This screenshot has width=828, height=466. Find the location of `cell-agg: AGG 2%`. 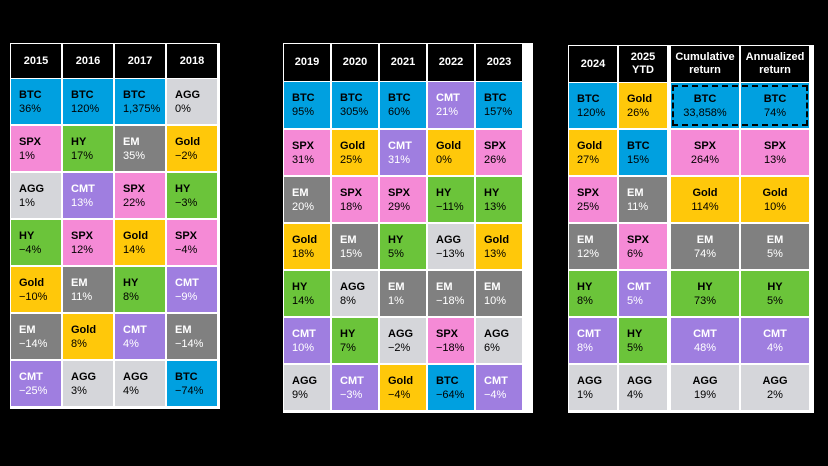

cell-agg: AGG 2% is located at coordinates (775, 387).